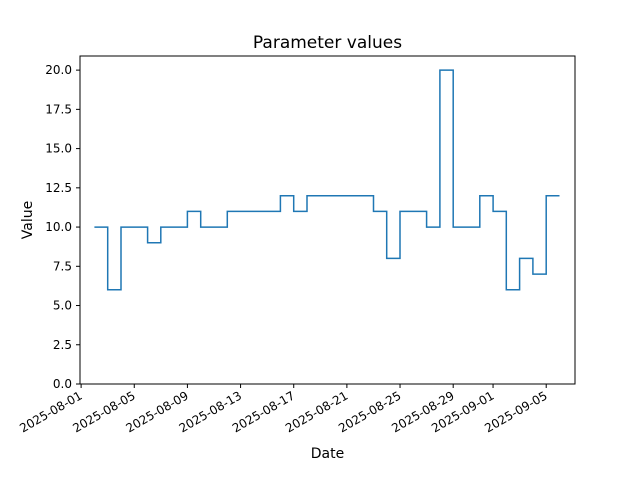  Describe the element at coordinates (327, 43) in the screenshot. I see `chart-title: Parameter values` at that location.